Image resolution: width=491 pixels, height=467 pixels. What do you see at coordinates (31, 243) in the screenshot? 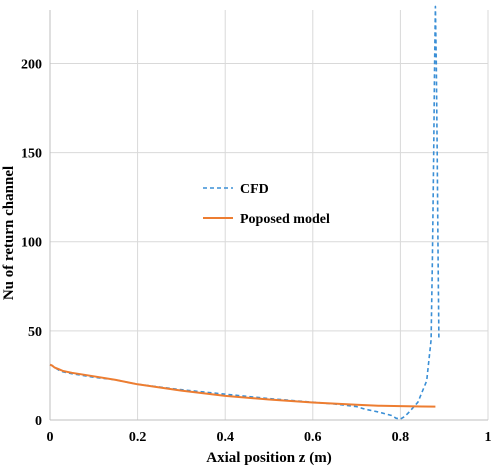
I see `y-tick-label: 100` at bounding box center [31, 243].